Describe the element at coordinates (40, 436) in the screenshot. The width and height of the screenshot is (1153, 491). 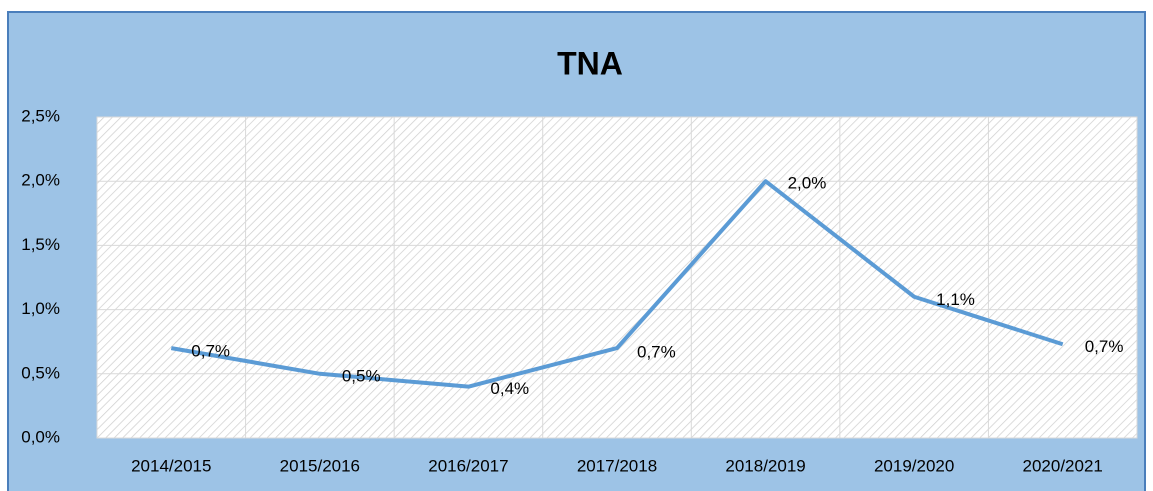
I see `y-tick-label: 0,0%` at that location.